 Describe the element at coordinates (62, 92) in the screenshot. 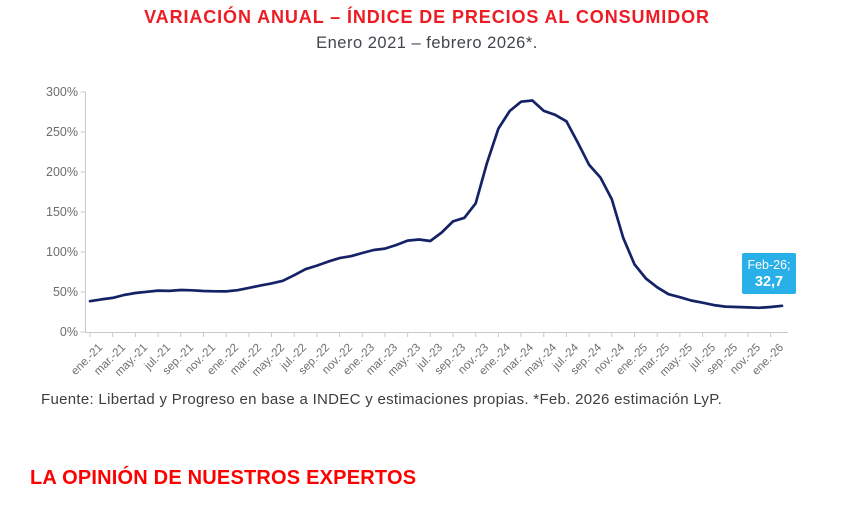

I see `y-axis-tick-label: 300%` at that location.